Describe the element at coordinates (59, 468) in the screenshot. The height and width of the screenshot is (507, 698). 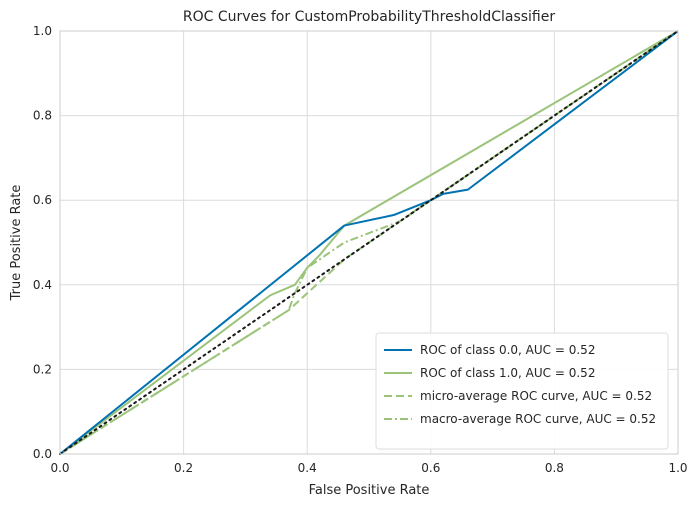
I see `x-tick-label: 0.0` at that location.